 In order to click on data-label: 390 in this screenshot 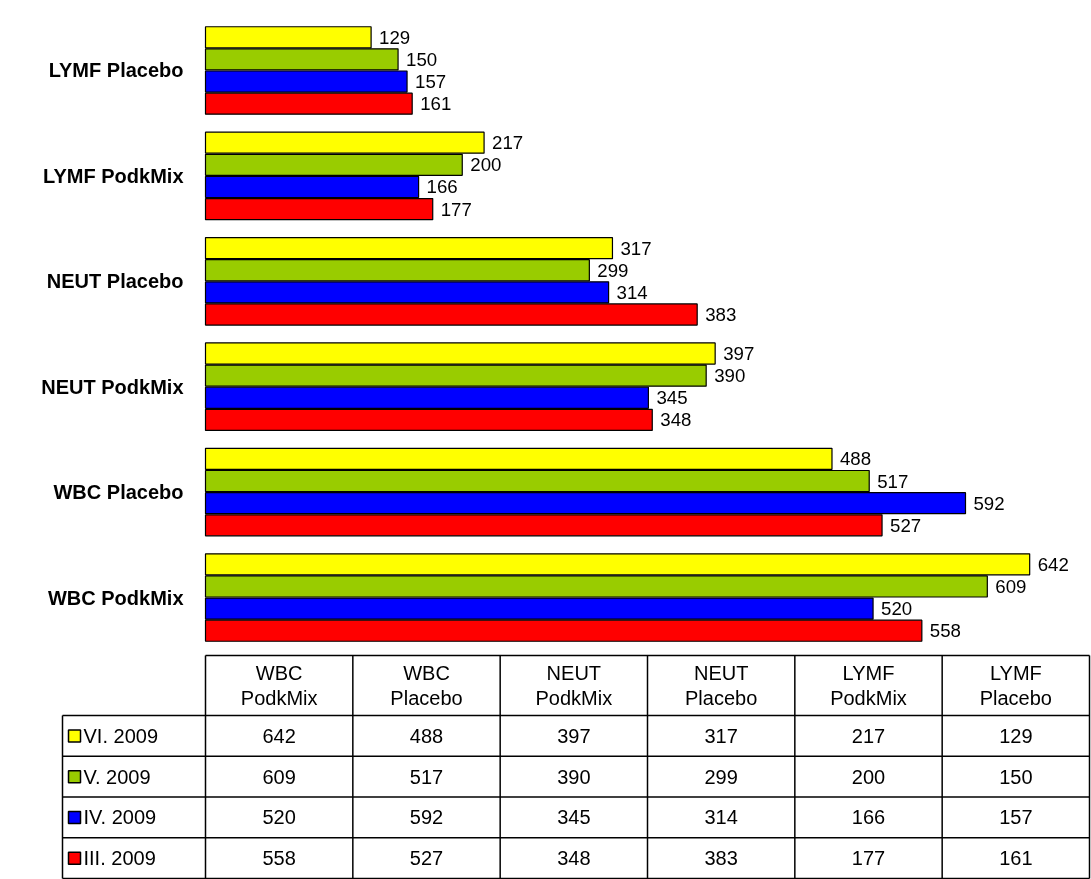, I will do `click(730, 376)`.